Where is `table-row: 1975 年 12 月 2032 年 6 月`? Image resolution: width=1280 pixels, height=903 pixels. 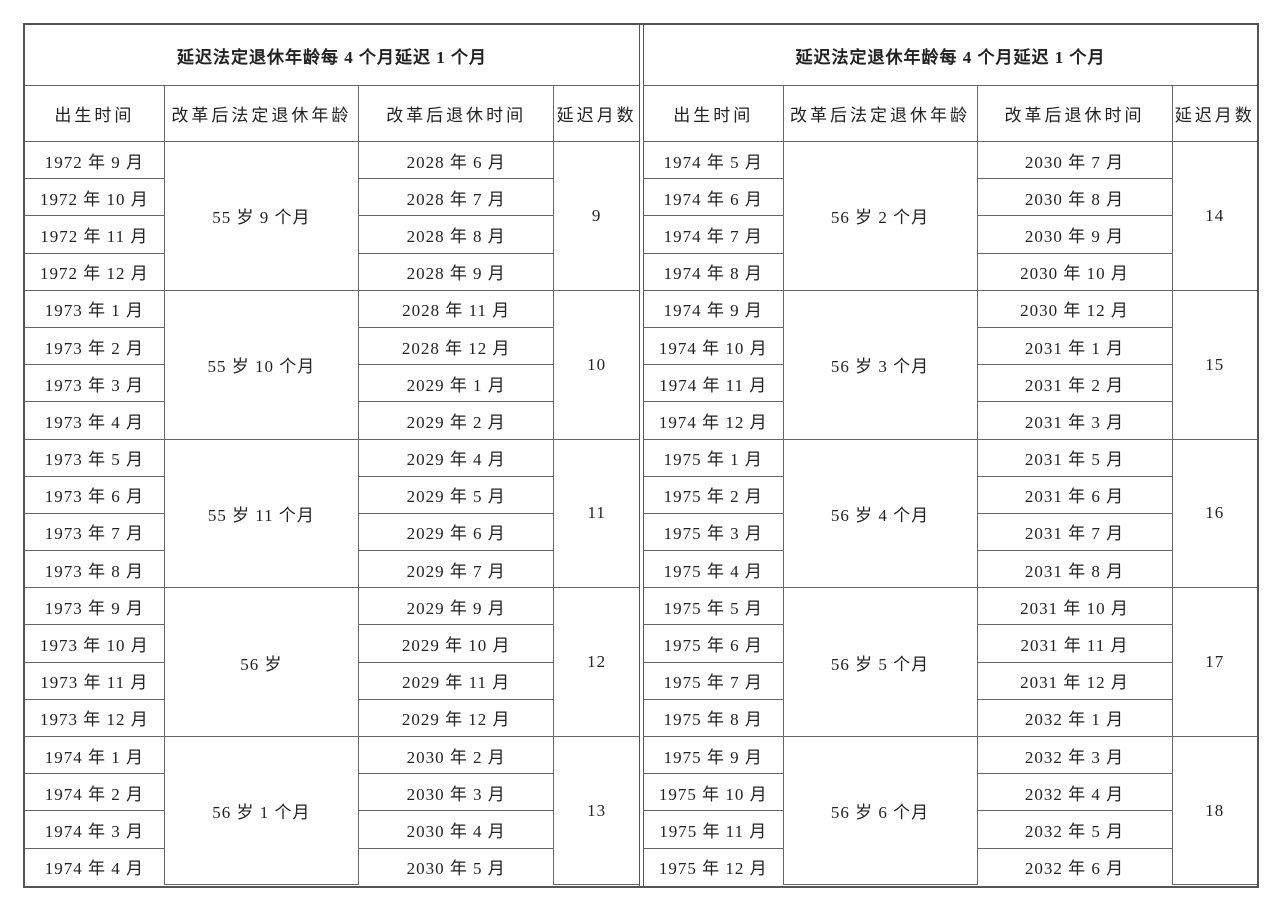
table-row: 1975 年 12 月 2032 年 6 月 is located at coordinates (950, 866).